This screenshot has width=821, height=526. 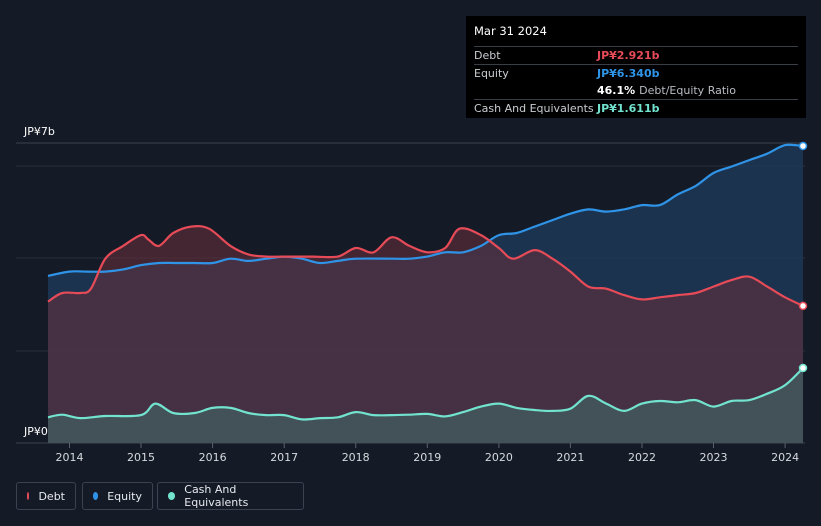 I want to click on tooltip-ratio-spacer, so click(x=535, y=91).